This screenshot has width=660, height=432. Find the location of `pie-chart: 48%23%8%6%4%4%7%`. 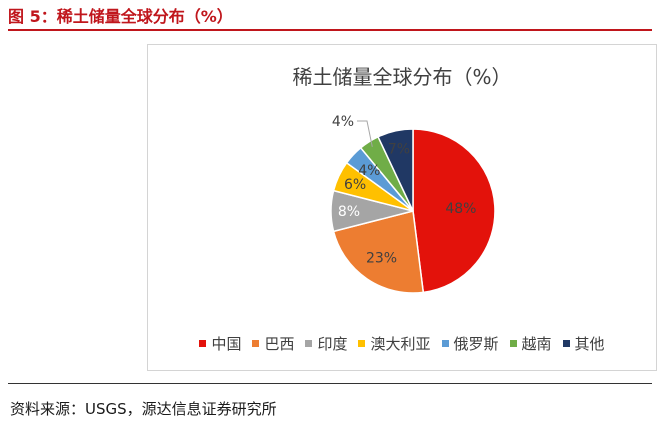

pie-chart: 48%23%8%6%4%4%7% is located at coordinates (413, 204).